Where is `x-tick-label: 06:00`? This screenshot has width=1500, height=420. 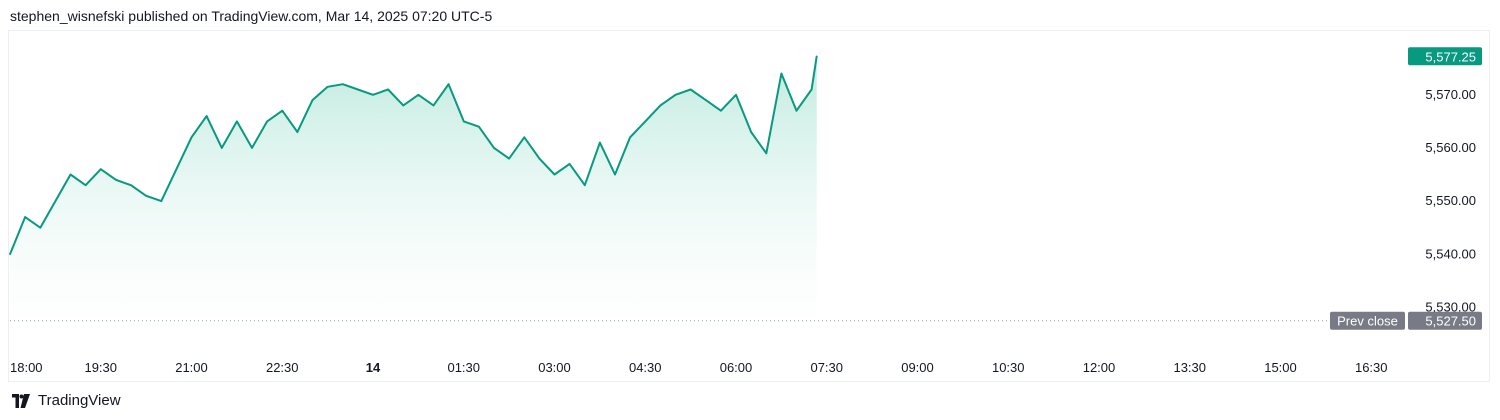
x-tick-label: 06:00 is located at coordinates (736, 367).